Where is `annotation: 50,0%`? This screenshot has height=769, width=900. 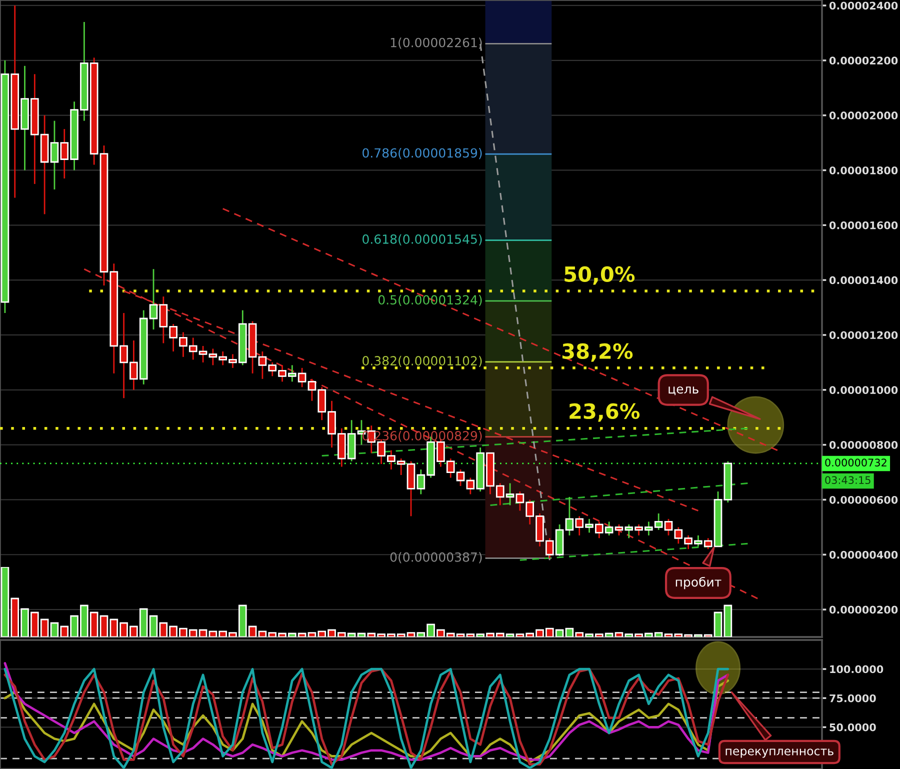 annotation: 50,0% is located at coordinates (599, 275).